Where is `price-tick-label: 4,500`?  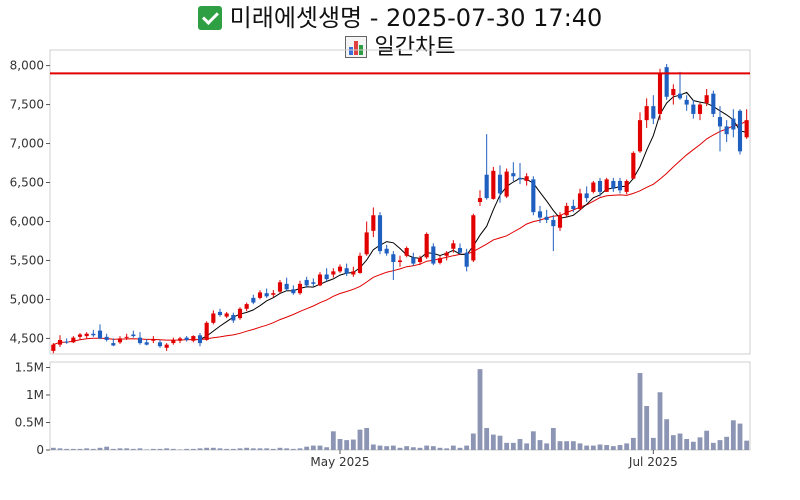
price-tick-label: 4,500 is located at coordinates (27, 338).